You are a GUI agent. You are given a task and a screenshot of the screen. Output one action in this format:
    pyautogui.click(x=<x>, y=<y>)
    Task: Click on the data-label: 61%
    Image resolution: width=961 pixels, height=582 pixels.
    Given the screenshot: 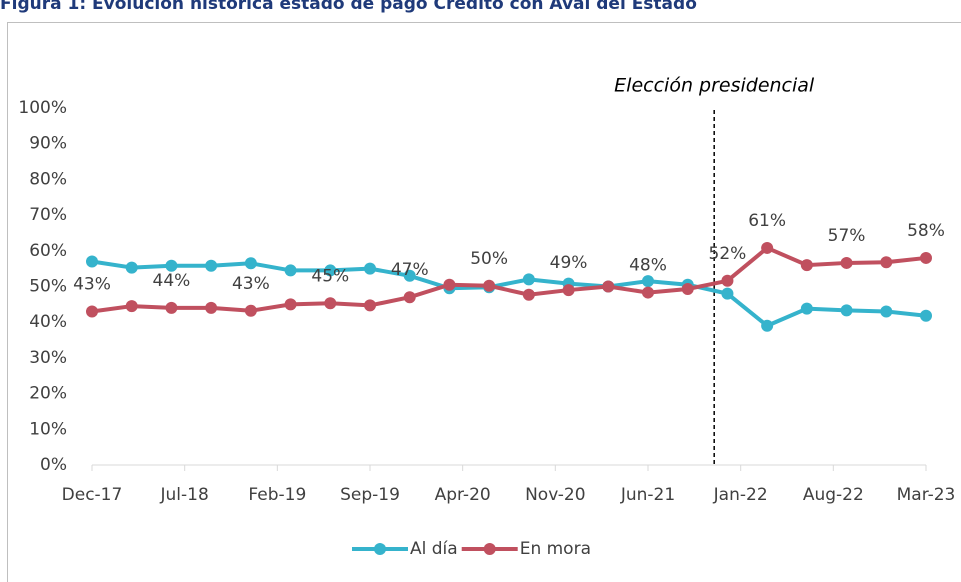 What is the action you would take?
    pyautogui.click(x=767, y=221)
    